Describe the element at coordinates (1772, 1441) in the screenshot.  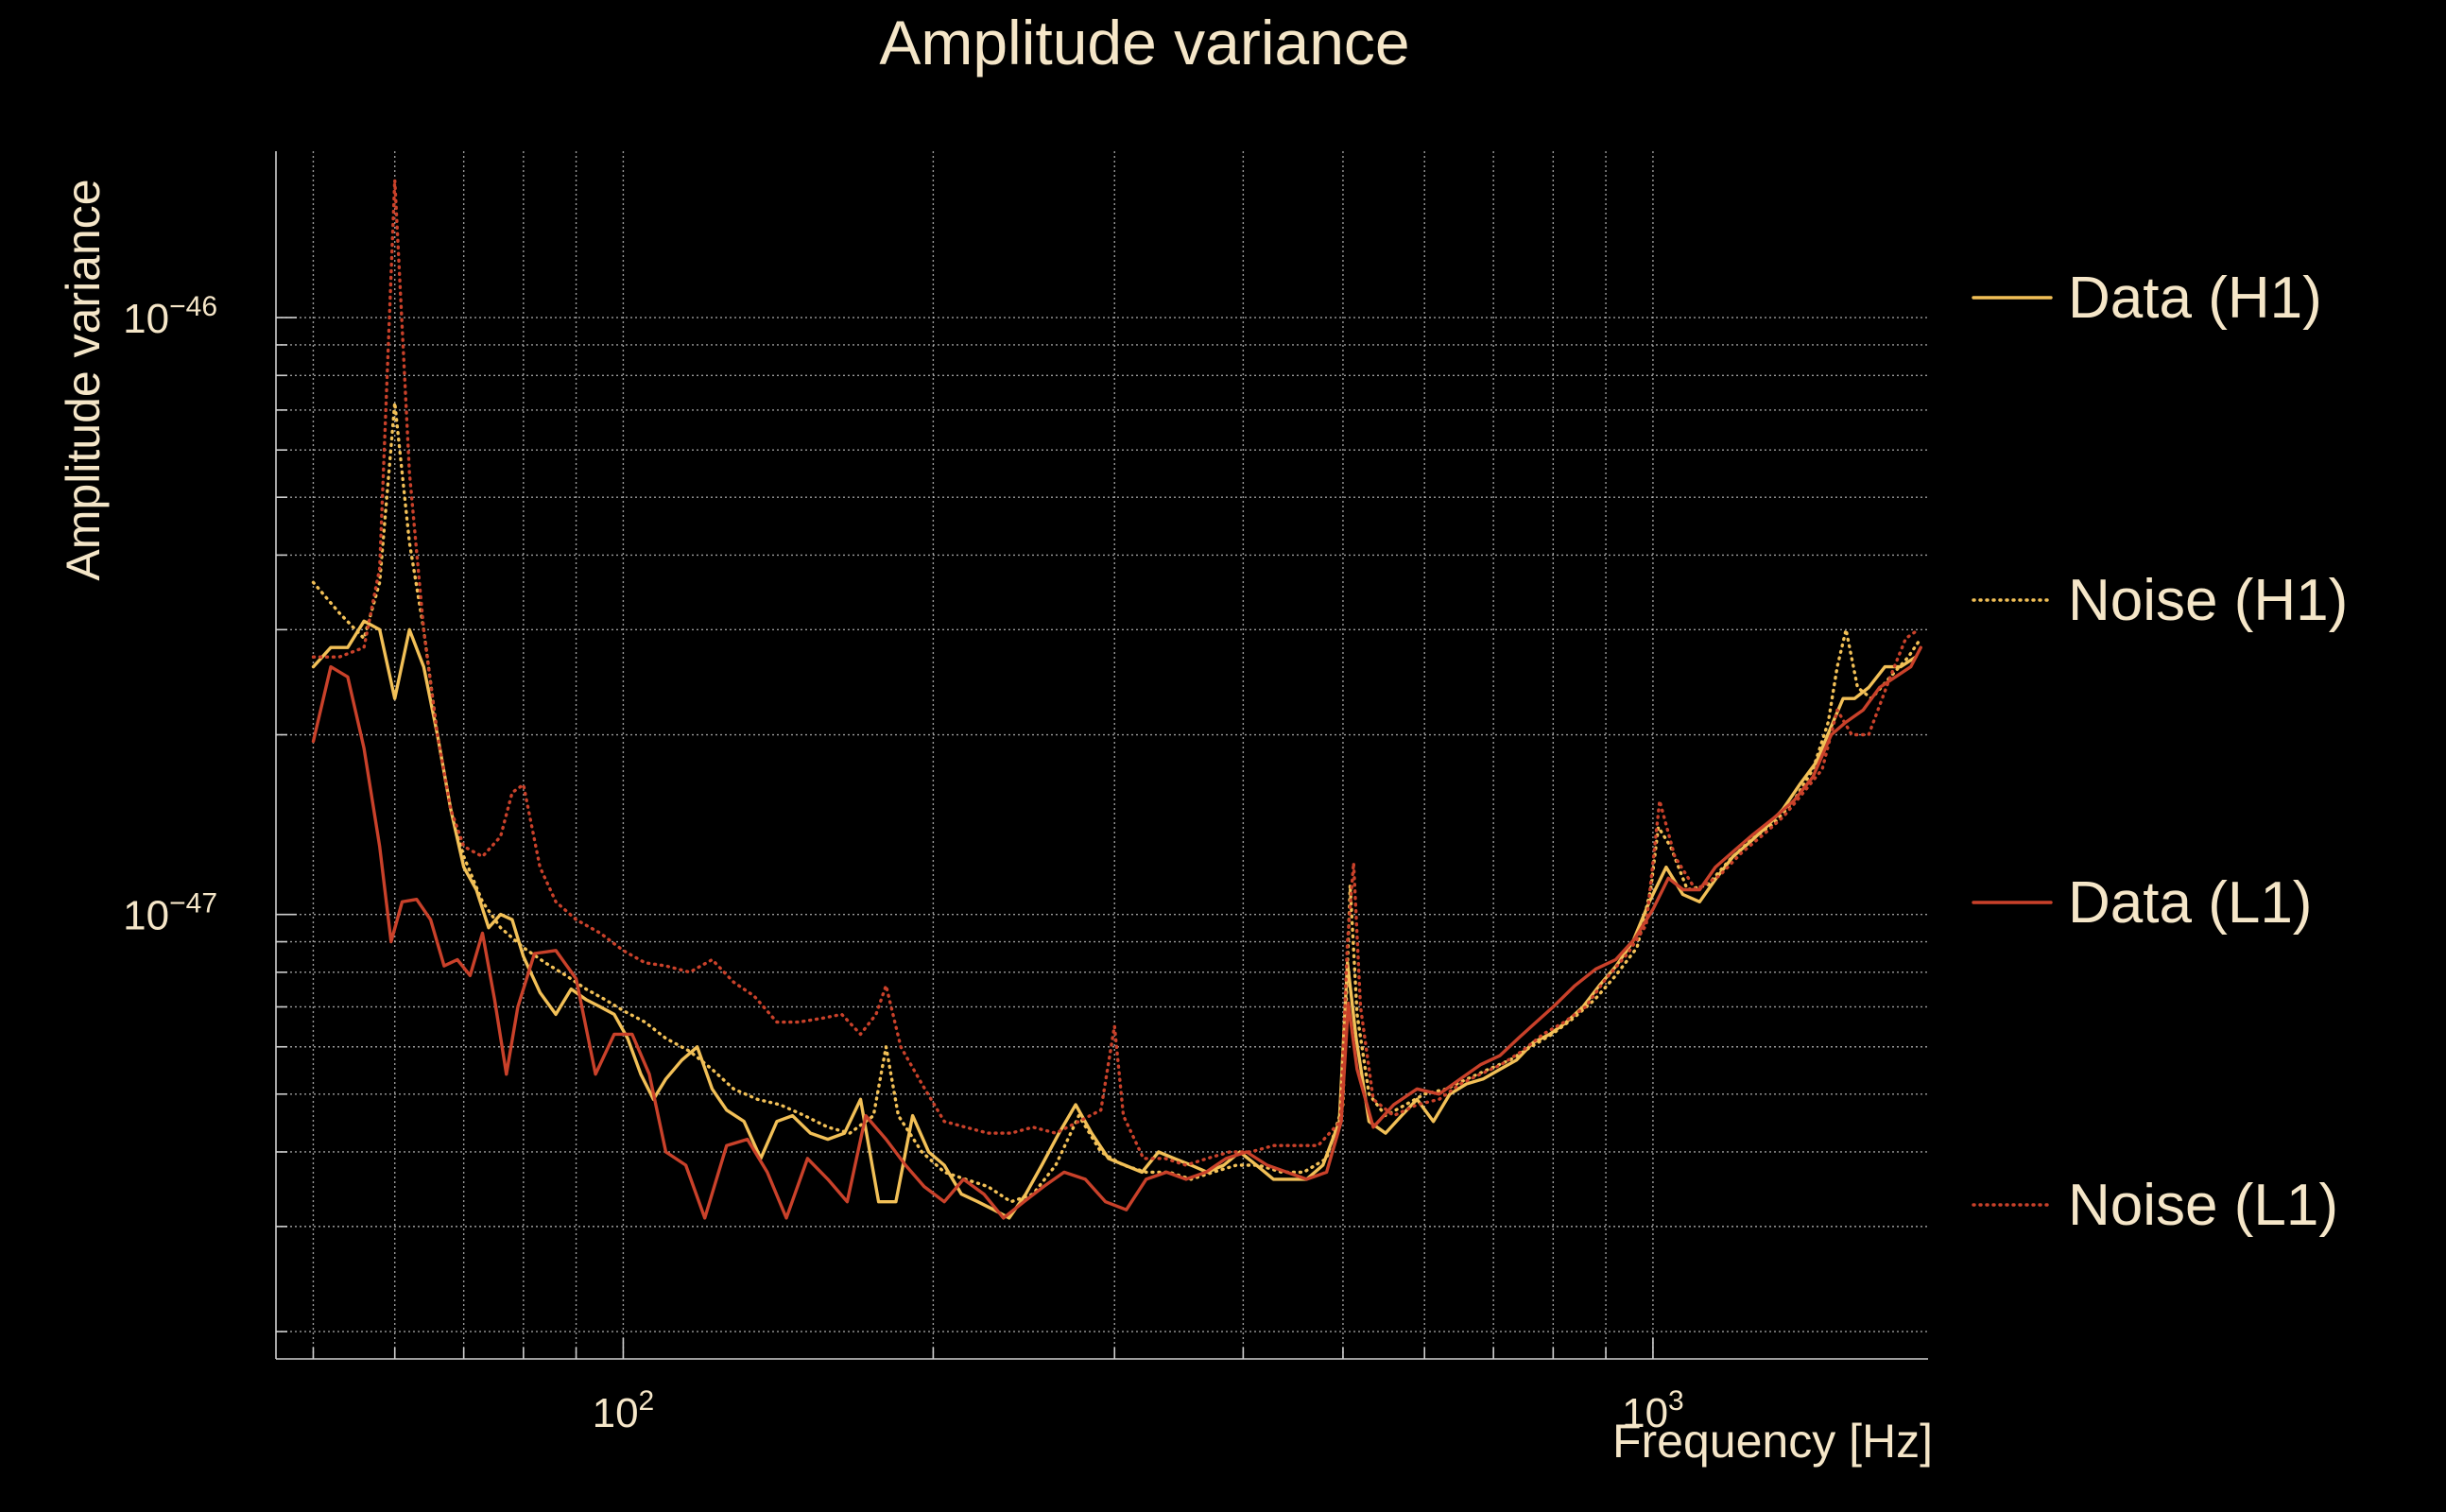
I see `x-axis-label: Frequency [Hz]` at that location.